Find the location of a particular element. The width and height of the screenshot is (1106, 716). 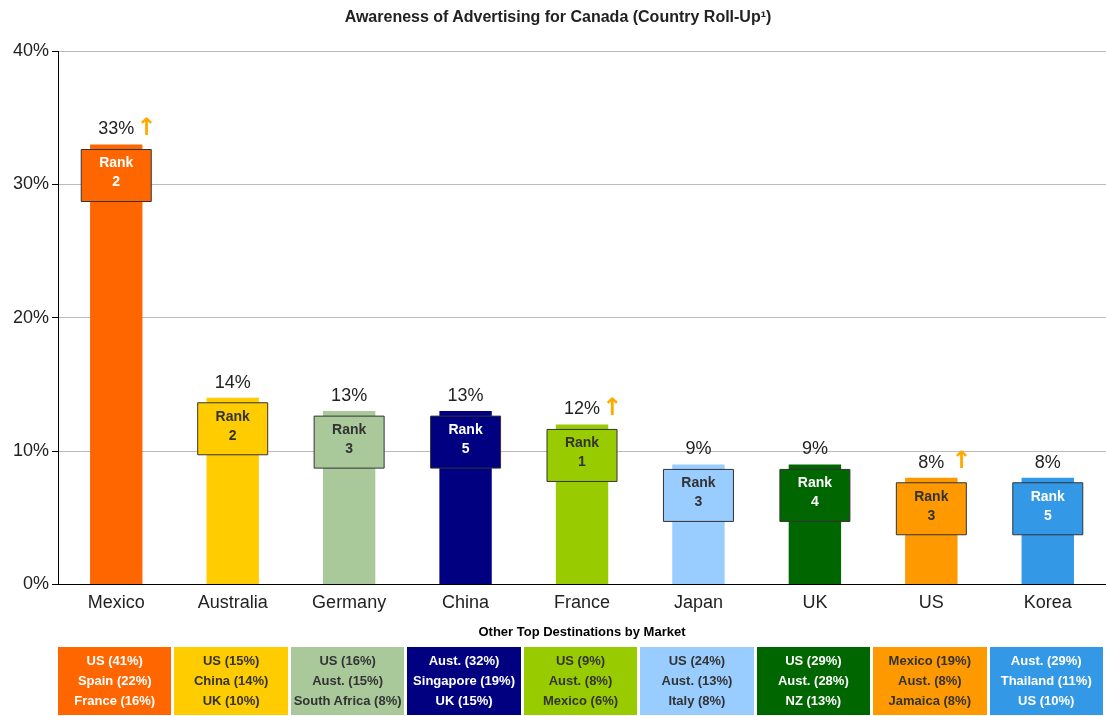

x-tick-label: France is located at coordinates (582, 602).